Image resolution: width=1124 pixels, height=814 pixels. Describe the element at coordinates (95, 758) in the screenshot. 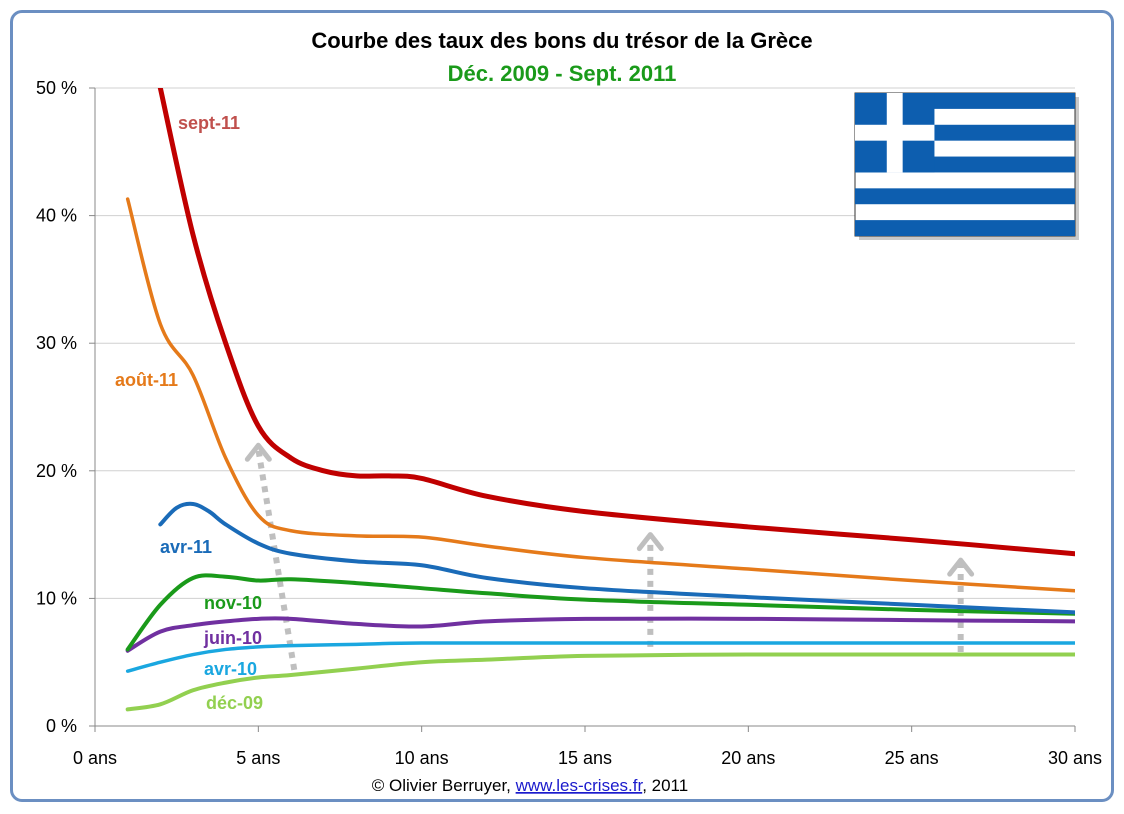

I see `x-tick-label: 0 ans` at that location.